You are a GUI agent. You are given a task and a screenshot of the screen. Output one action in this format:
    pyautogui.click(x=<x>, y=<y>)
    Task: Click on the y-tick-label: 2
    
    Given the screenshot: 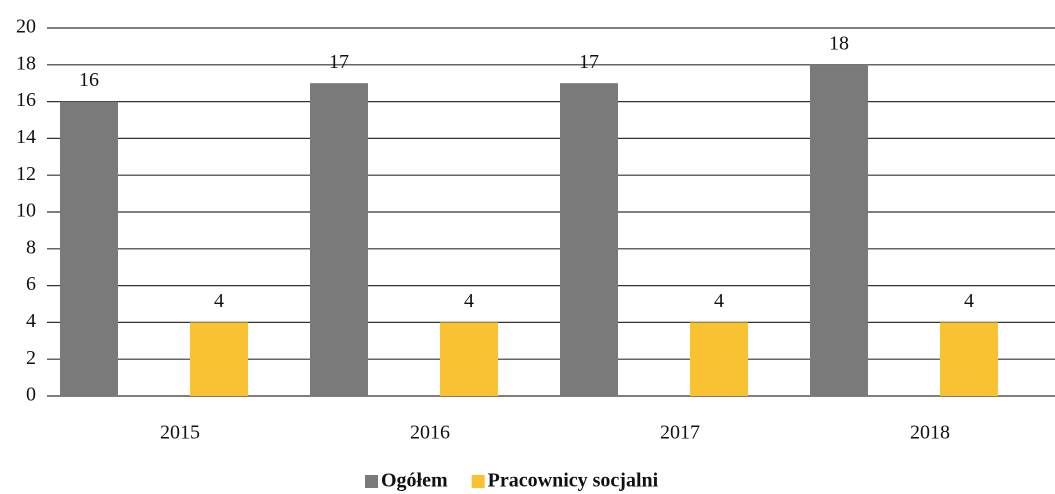 What is the action you would take?
    pyautogui.click(x=31, y=358)
    